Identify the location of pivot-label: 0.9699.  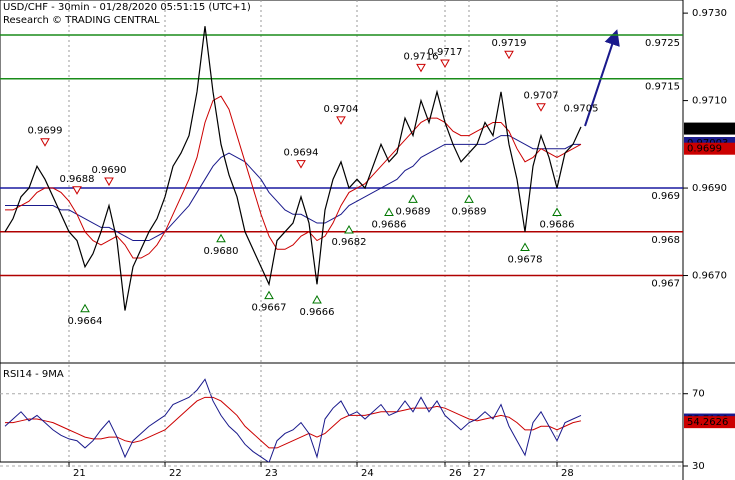
(45, 131).